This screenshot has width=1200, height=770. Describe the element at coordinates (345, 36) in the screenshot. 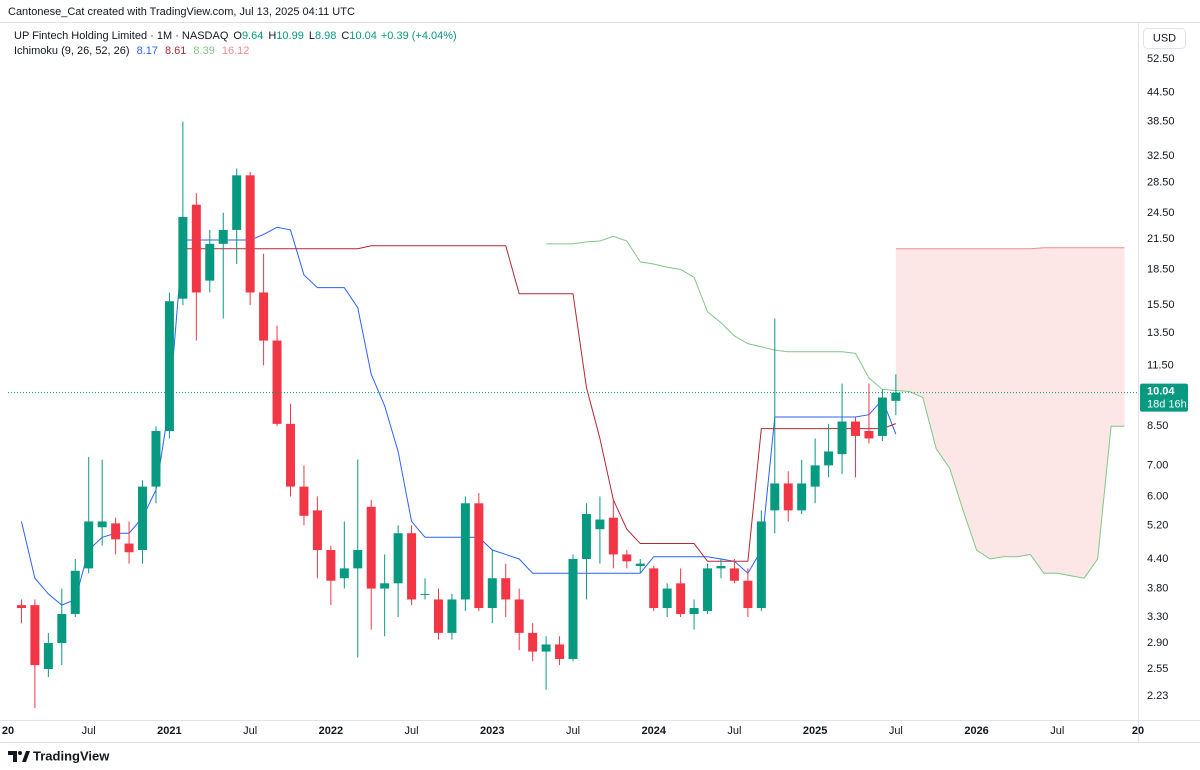

I see `ohlc-key: C` at that location.